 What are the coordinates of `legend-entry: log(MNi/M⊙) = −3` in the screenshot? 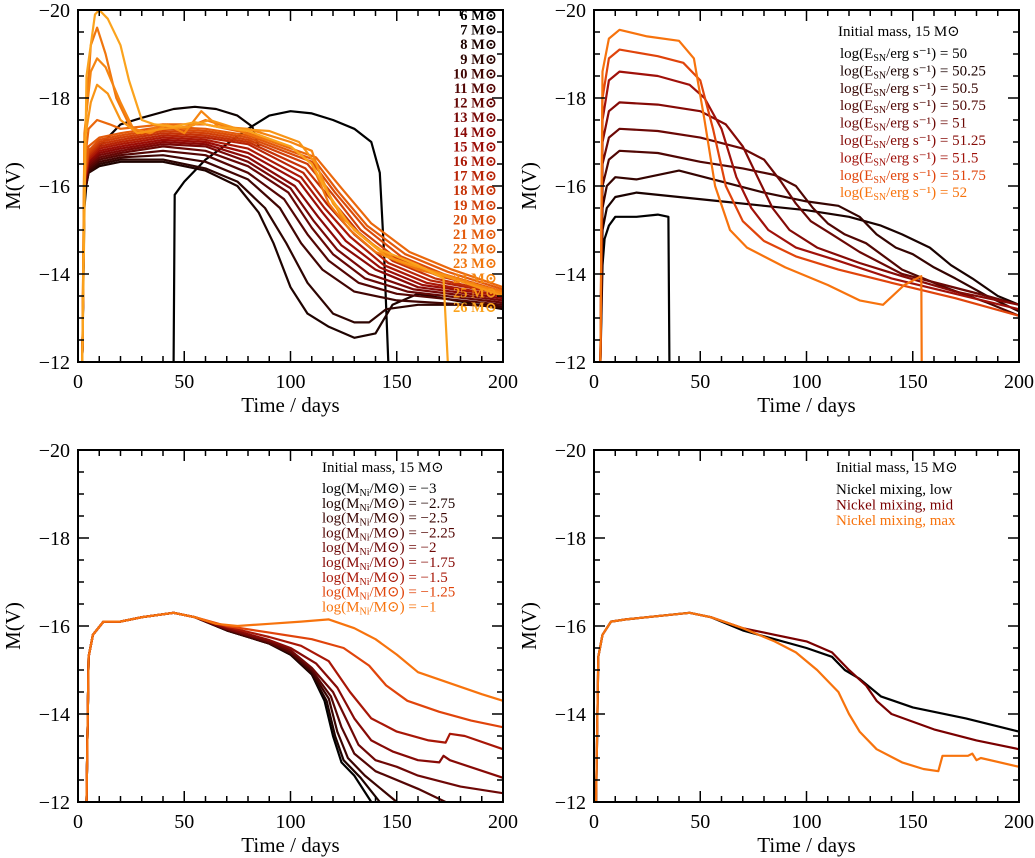 It's located at (379, 490).